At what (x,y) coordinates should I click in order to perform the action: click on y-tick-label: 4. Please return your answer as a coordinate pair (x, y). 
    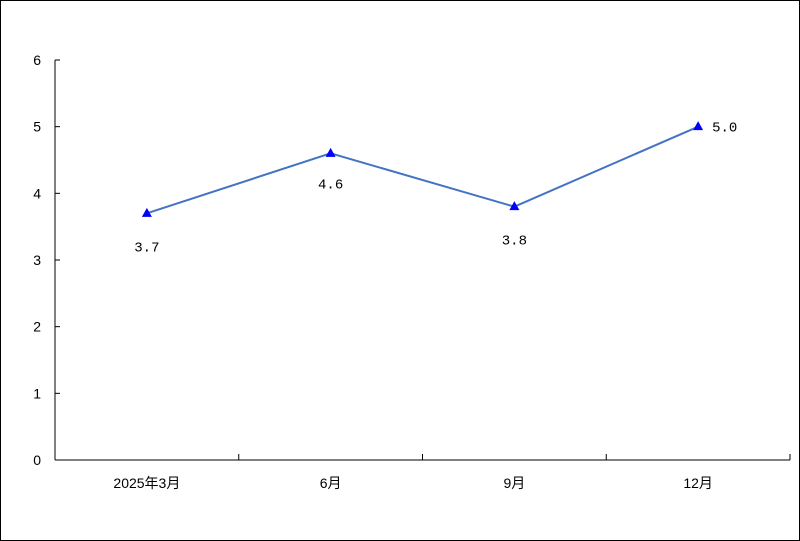
    Looking at the image, I should click on (37, 193).